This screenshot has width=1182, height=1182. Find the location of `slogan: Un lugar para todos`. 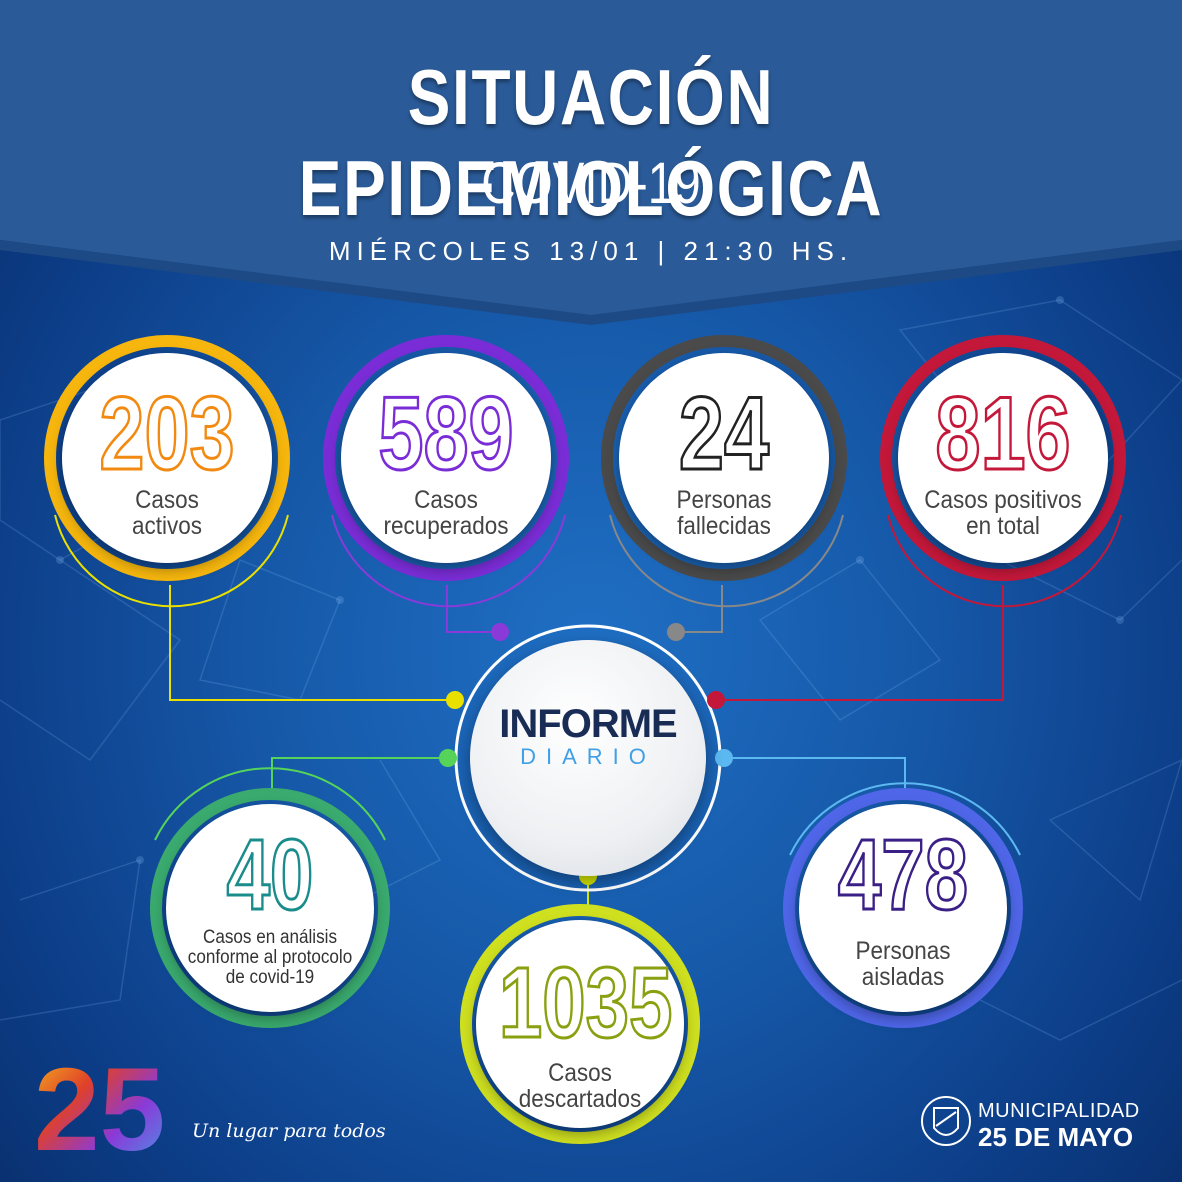

slogan: Un lugar para todos is located at coordinates (289, 1131).